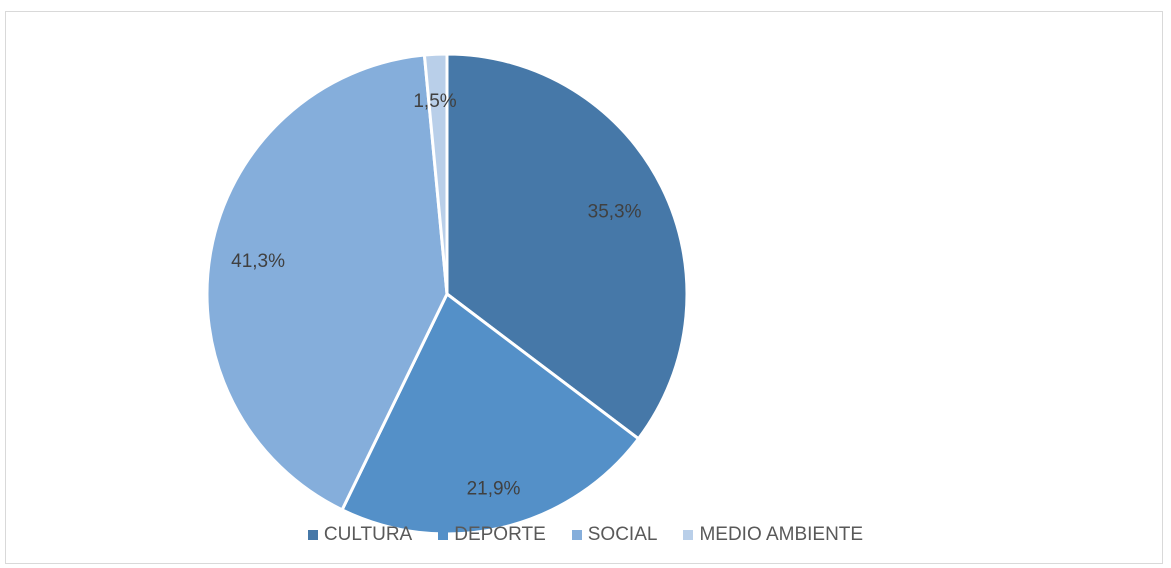 This screenshot has height=568, width=1171. Describe the element at coordinates (435, 173) in the screenshot. I see `slice-medio-ambiente` at that location.